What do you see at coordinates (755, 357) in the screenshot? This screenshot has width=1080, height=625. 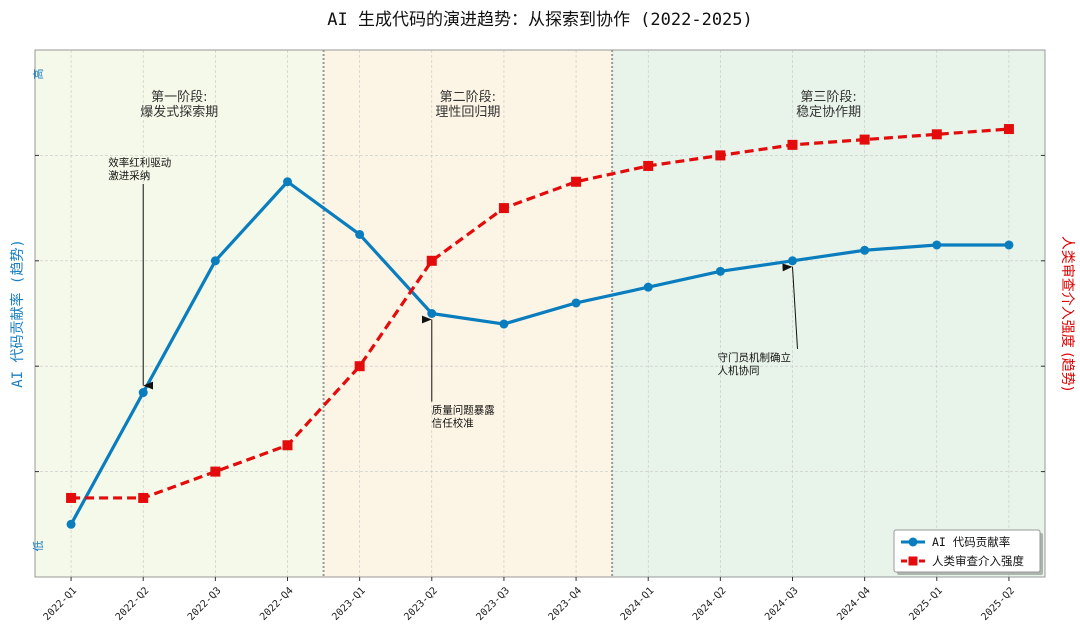 I see `annotation-3-line1: 守门员机制确立` at bounding box center [755, 357].